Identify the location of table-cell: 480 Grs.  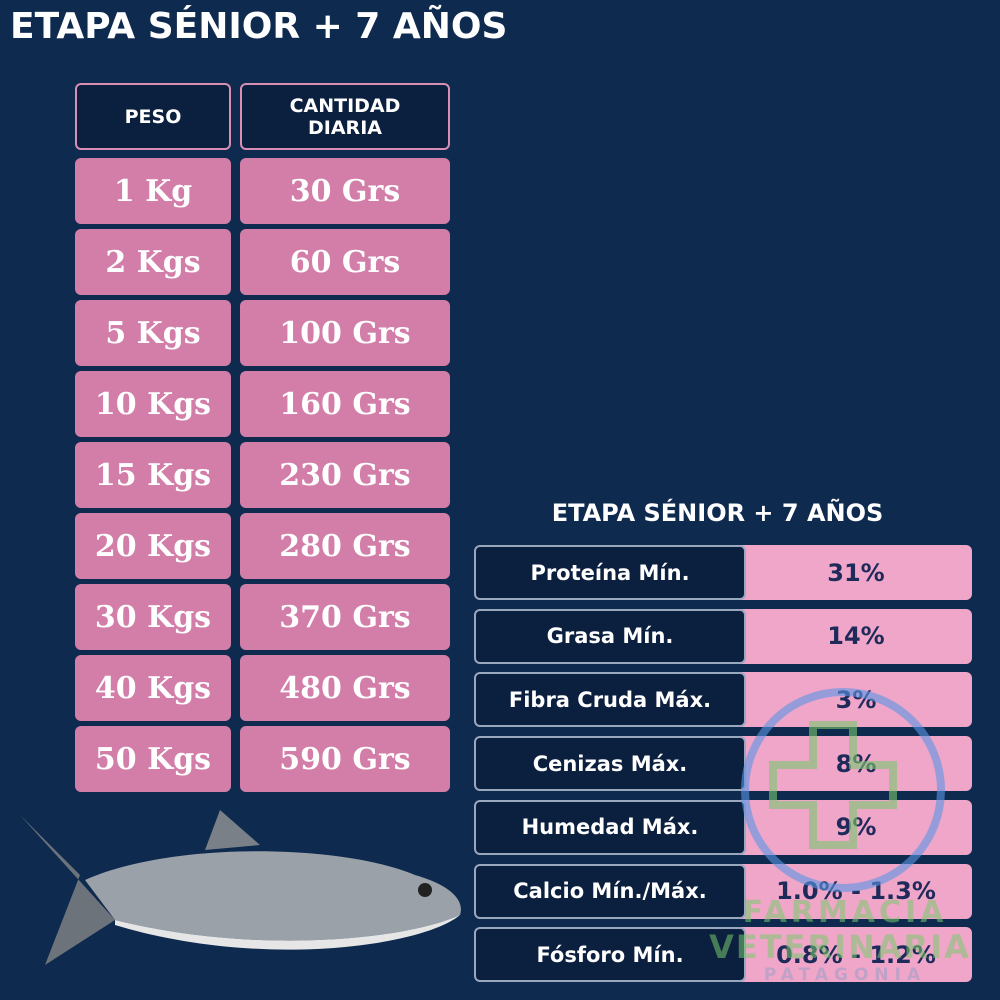
(345, 688).